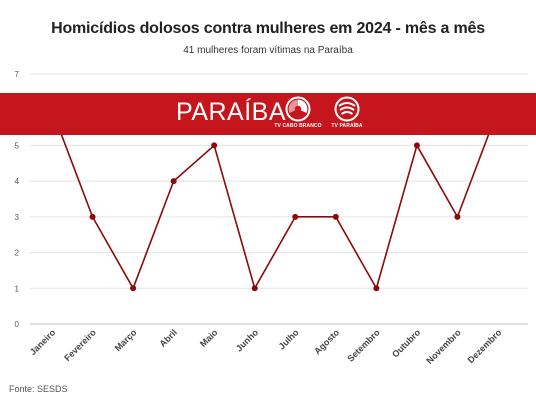  Describe the element at coordinates (289, 339) in the screenshot. I see `x-tick-label: Julho` at that location.